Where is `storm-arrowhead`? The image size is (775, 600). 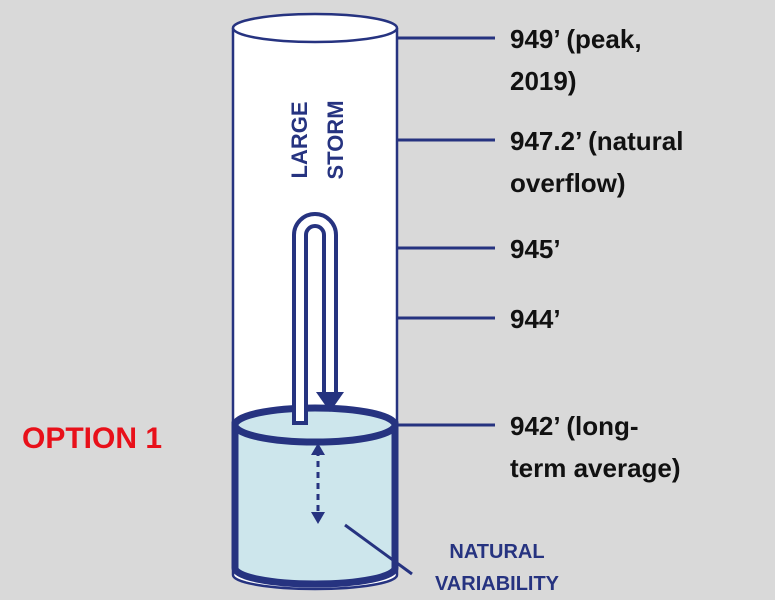
storm-arrowhead is located at coordinates (330, 402).